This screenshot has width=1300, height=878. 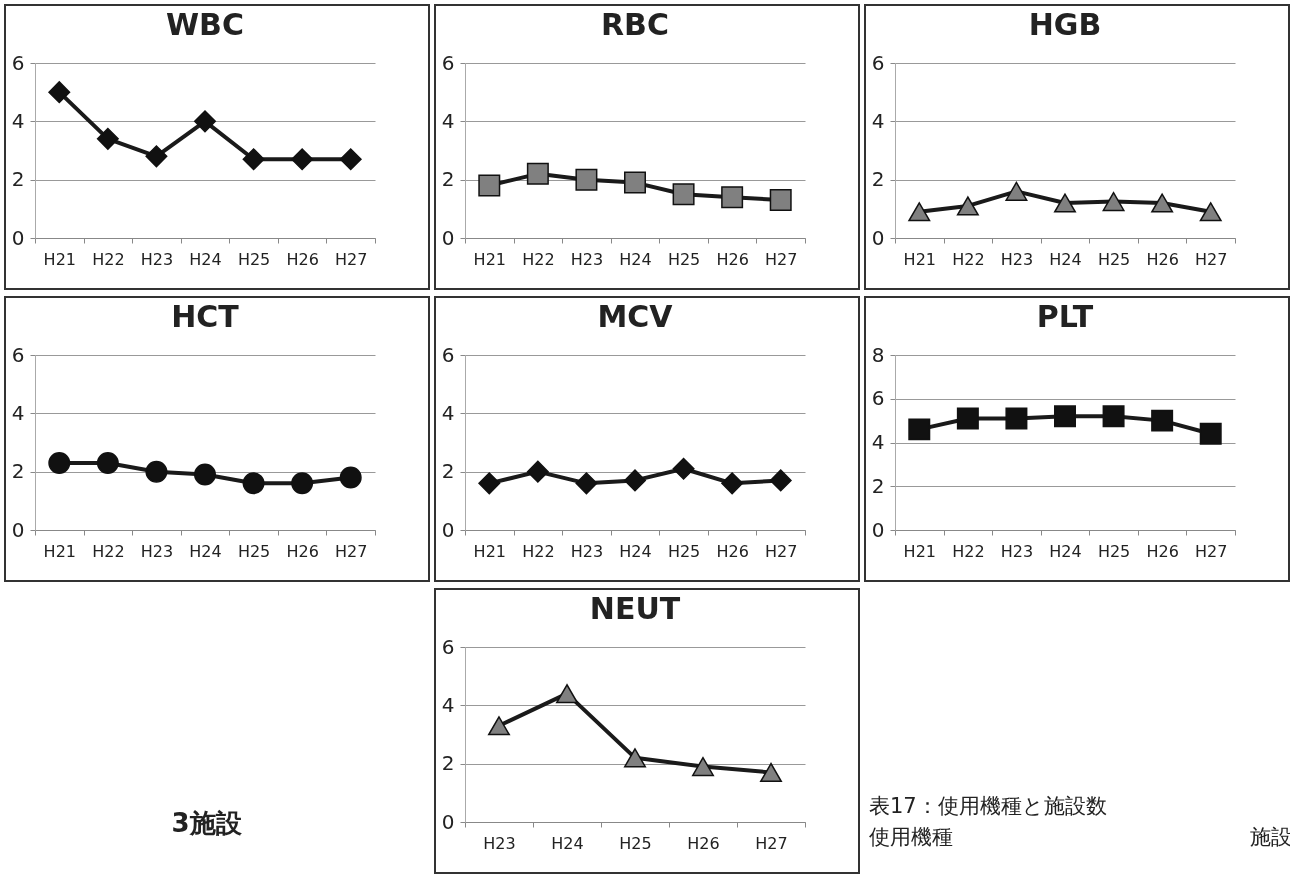 I want to click on chart-title: MCV, so click(x=635, y=316).